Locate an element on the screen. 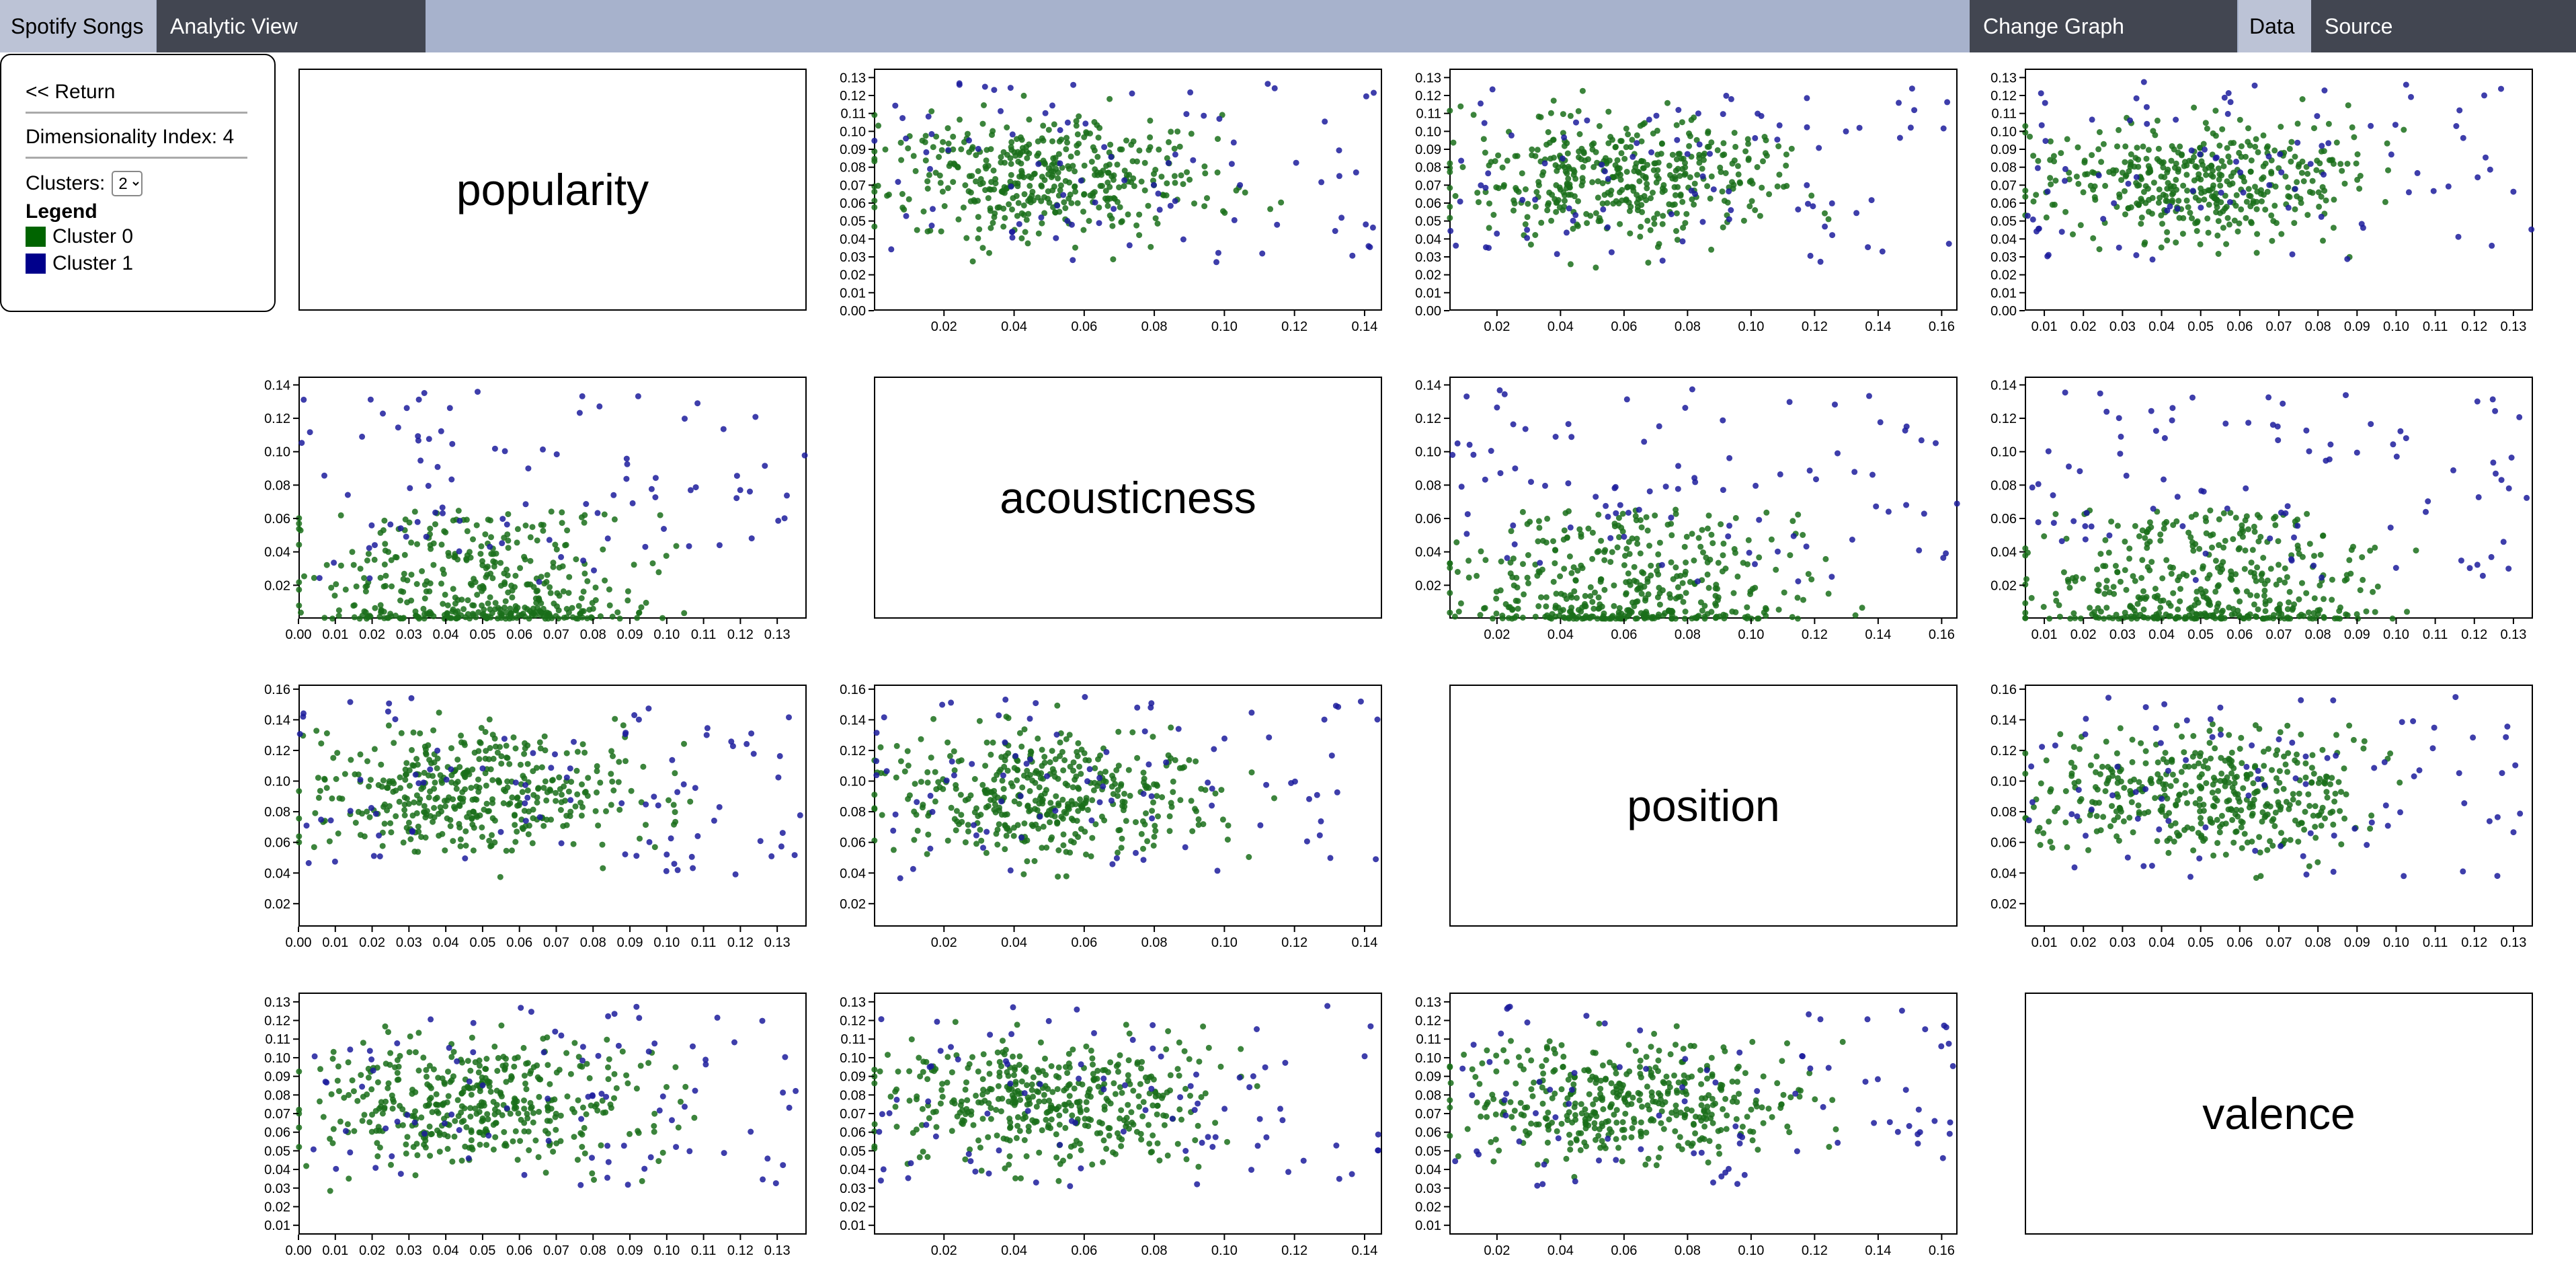 Image resolution: width=2576 pixels, height=1279 pixels. brand-link: Spotify Songs is located at coordinates (78, 26).